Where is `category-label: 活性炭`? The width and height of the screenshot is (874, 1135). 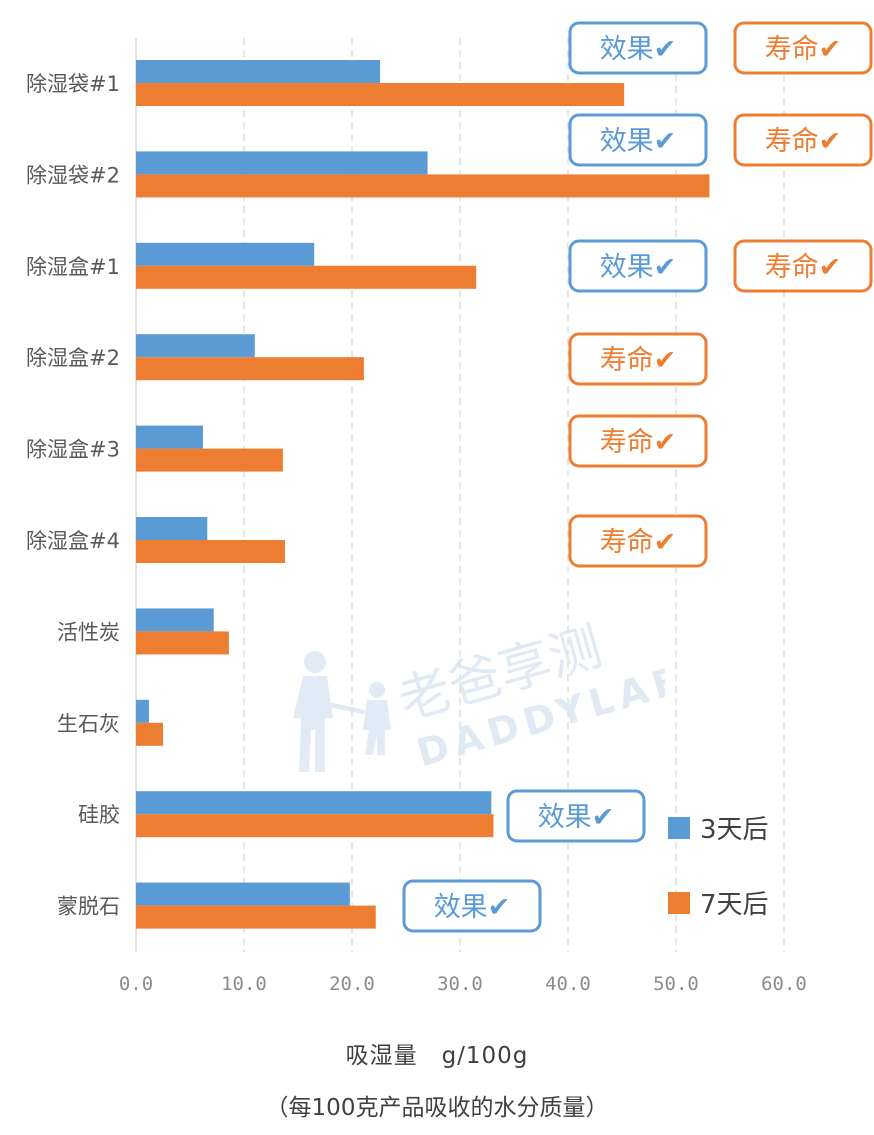
category-label: 活性炭 is located at coordinates (88, 632).